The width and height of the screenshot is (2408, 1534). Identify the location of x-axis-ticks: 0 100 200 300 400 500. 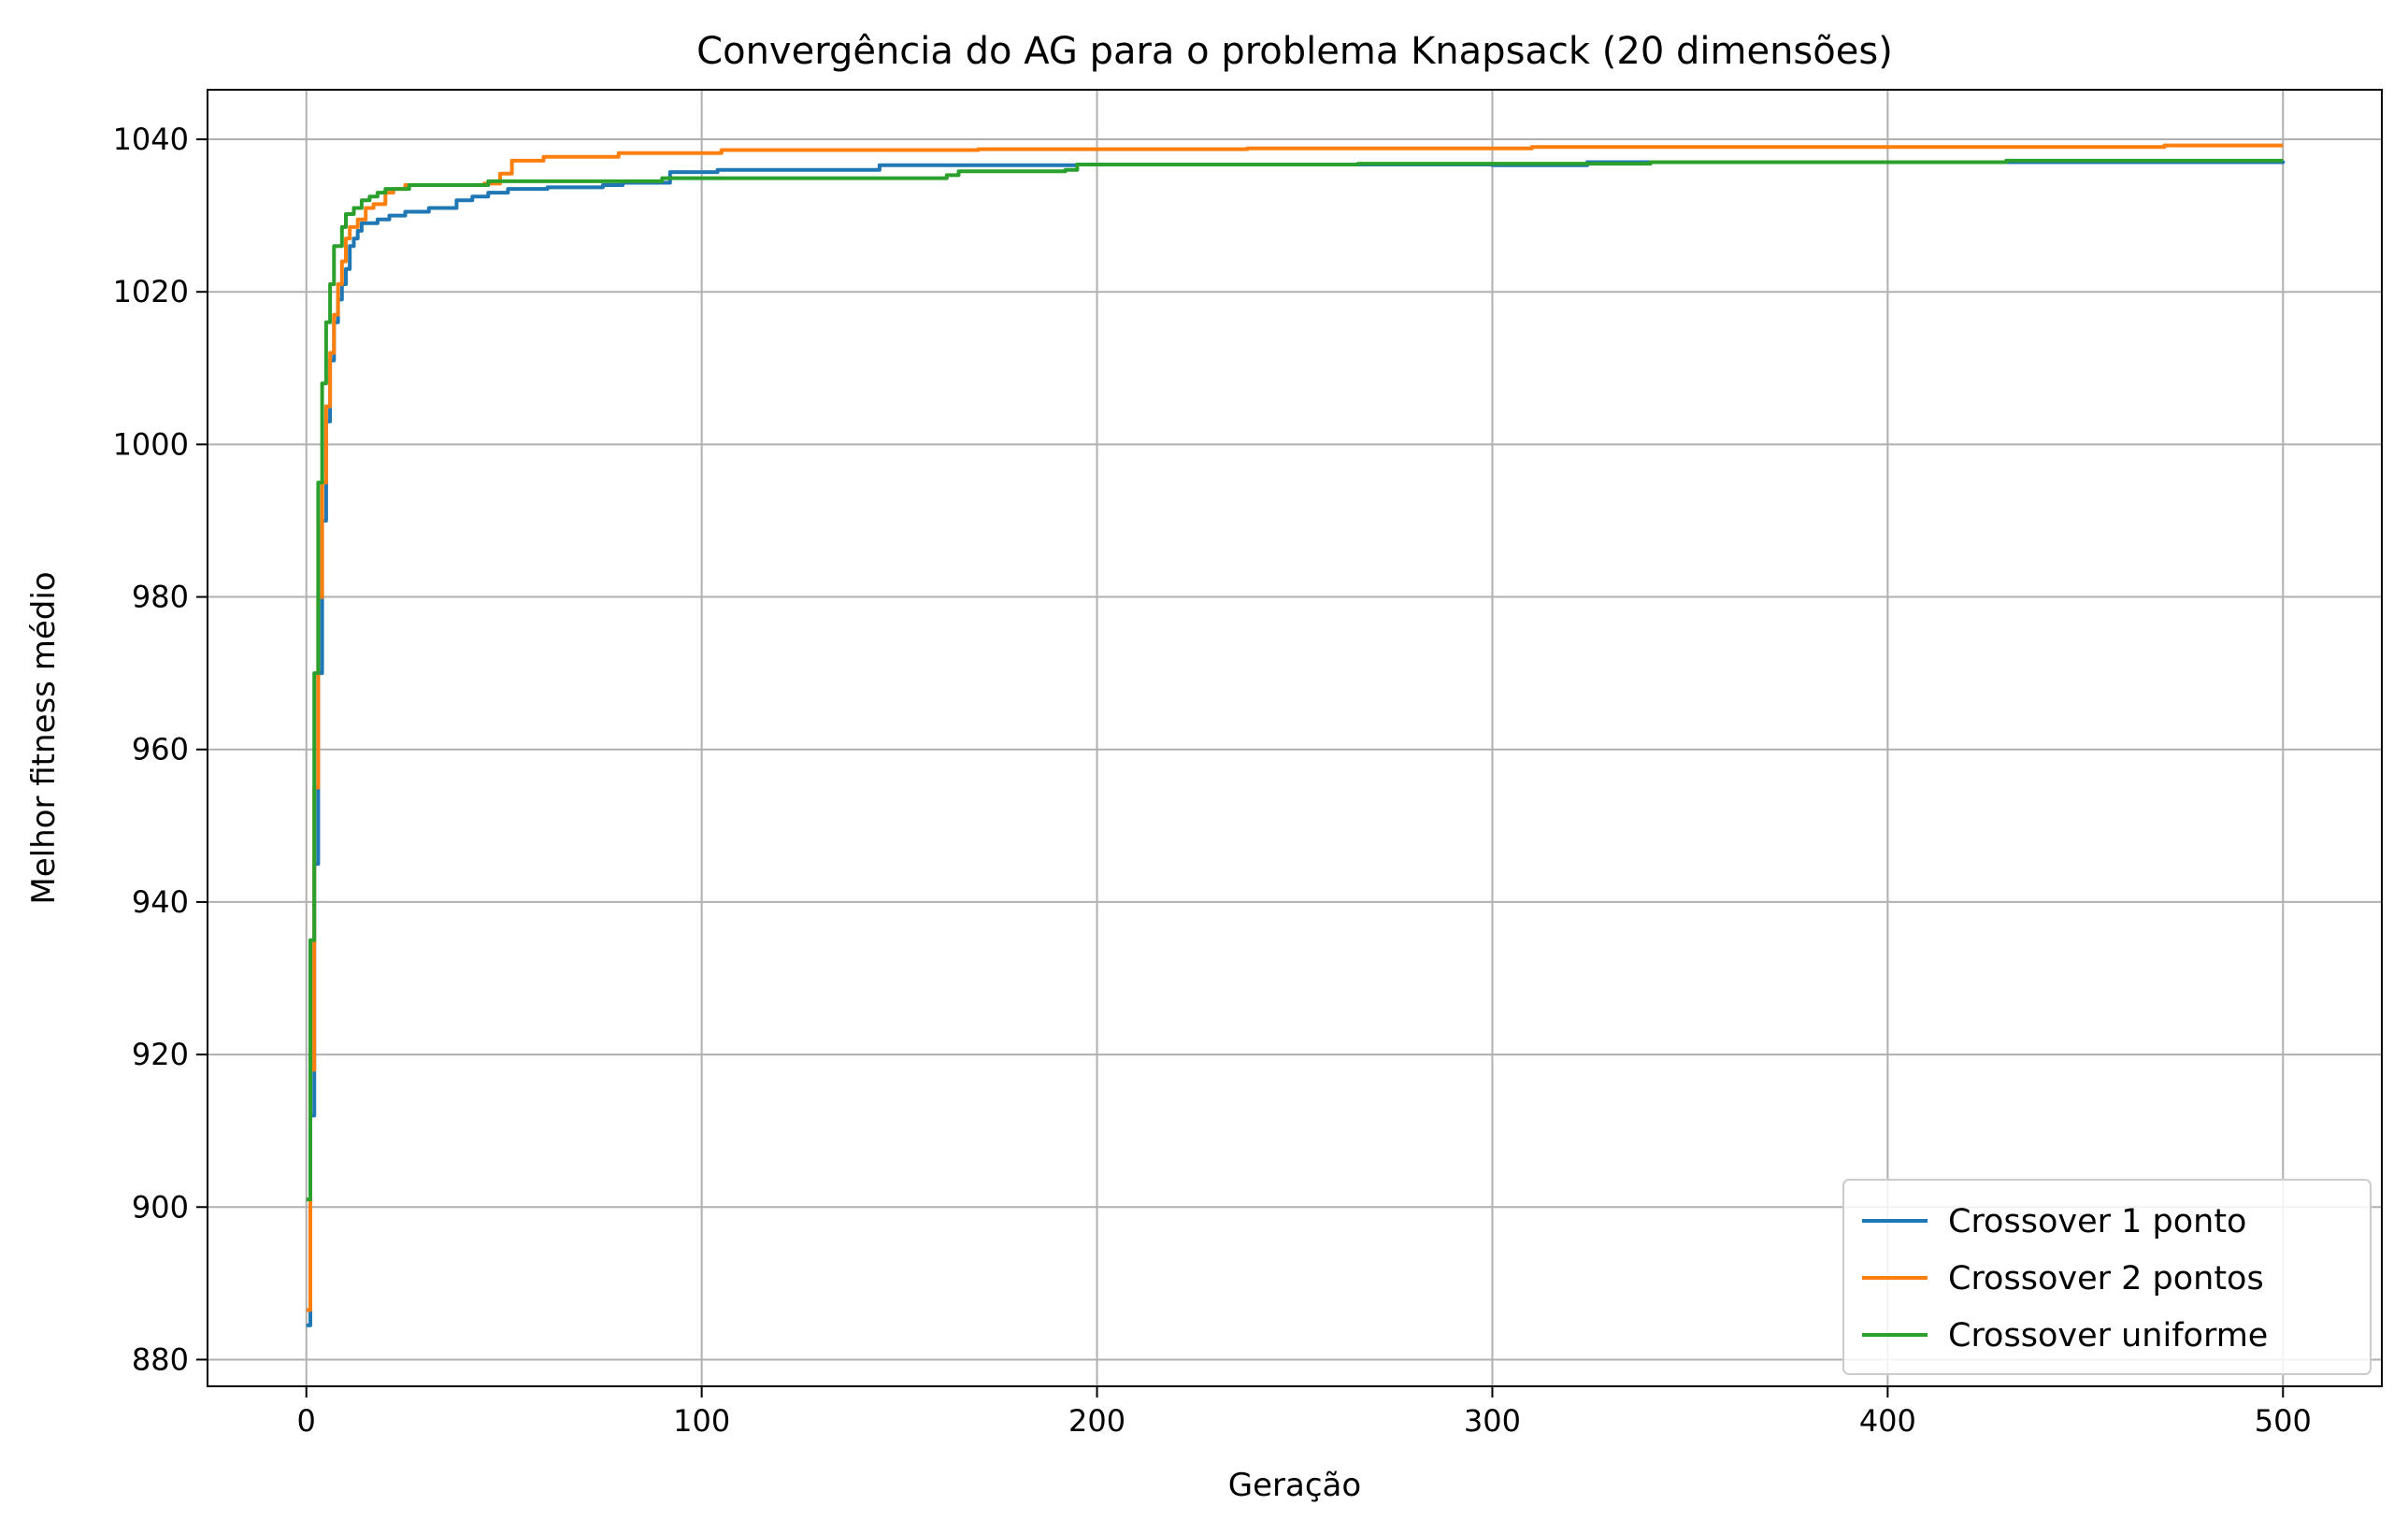
(1304, 1412).